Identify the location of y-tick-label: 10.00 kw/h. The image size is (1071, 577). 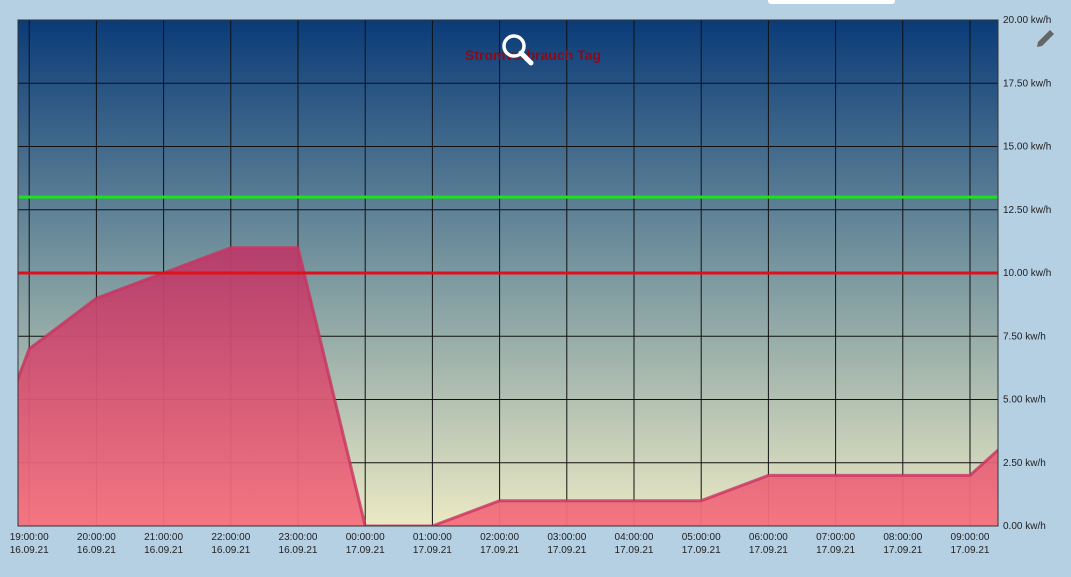
(1027, 273).